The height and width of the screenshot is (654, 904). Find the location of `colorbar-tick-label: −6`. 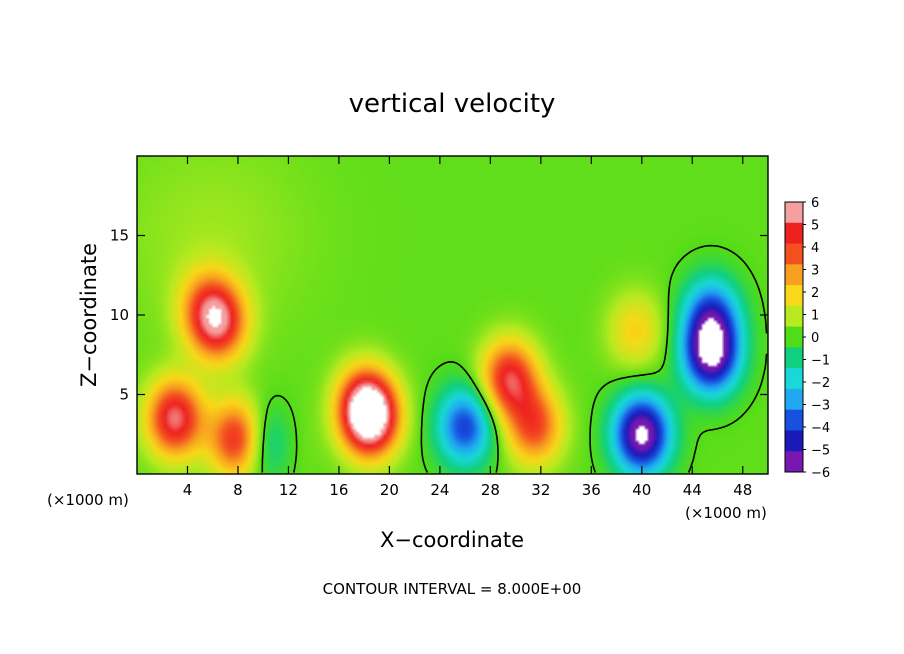

colorbar-tick-label: −6 is located at coordinates (820, 473).